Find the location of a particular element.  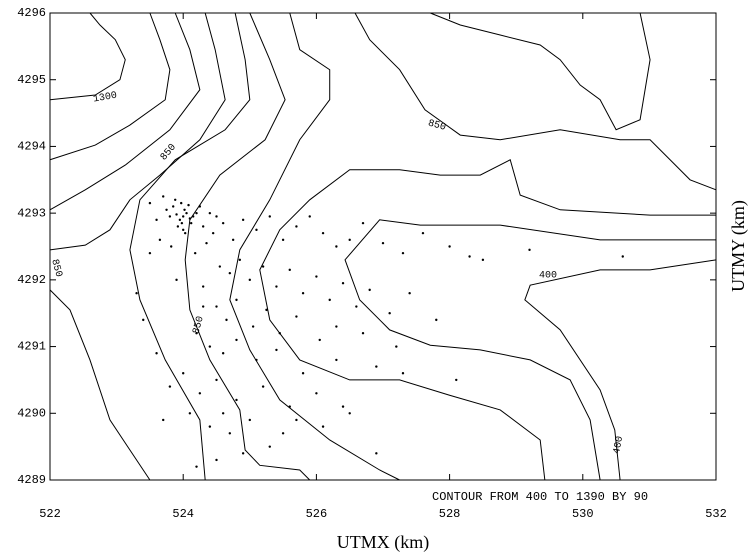

contour-label: 850 is located at coordinates (55, 268).